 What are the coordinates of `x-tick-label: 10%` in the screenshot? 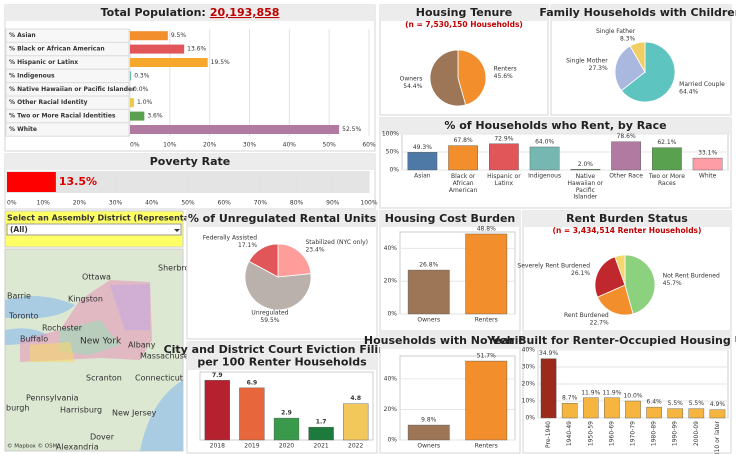 It's located at (170, 145).